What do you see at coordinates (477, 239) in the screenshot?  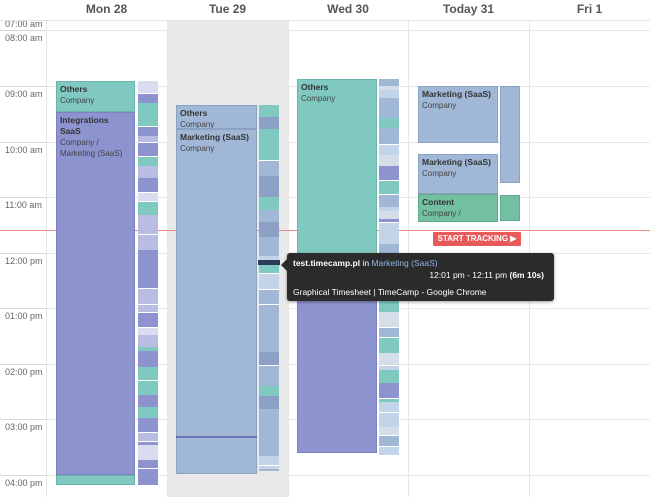 I see `start-tracking-button: START TRACKING ▶` at bounding box center [477, 239].